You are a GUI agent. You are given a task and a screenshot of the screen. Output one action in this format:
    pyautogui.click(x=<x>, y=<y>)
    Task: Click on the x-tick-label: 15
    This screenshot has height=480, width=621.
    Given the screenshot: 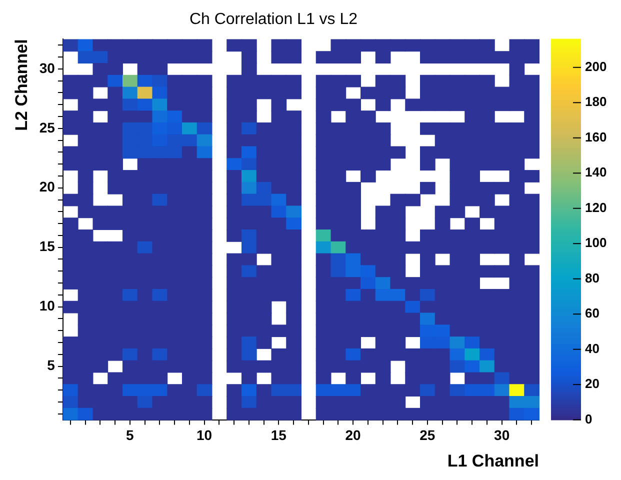 What is the action you would take?
    pyautogui.click(x=278, y=435)
    